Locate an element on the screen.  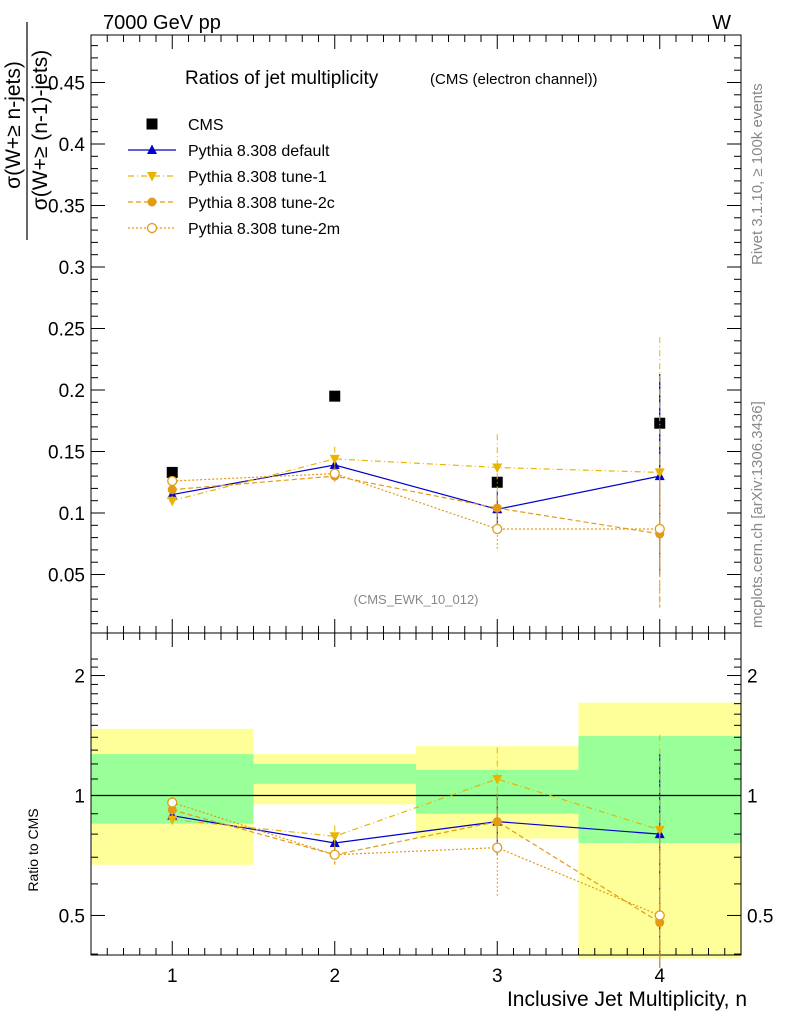
x-axis-title: Inclusive Jet Multiplicity, n is located at coordinates (627, 999).